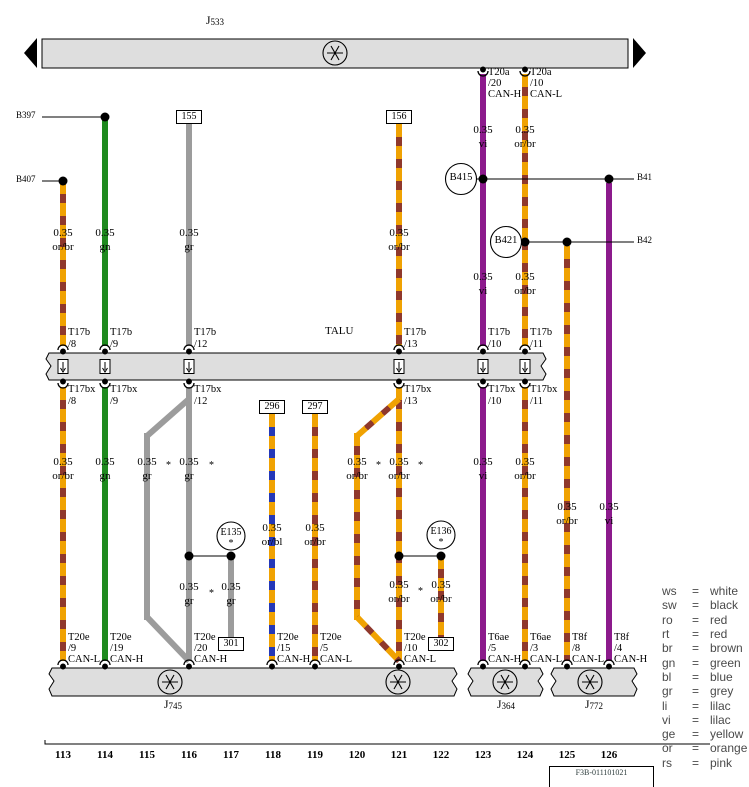 The height and width of the screenshot is (787, 749). I want to click on legend-row: vi = lilac, so click(696, 719).